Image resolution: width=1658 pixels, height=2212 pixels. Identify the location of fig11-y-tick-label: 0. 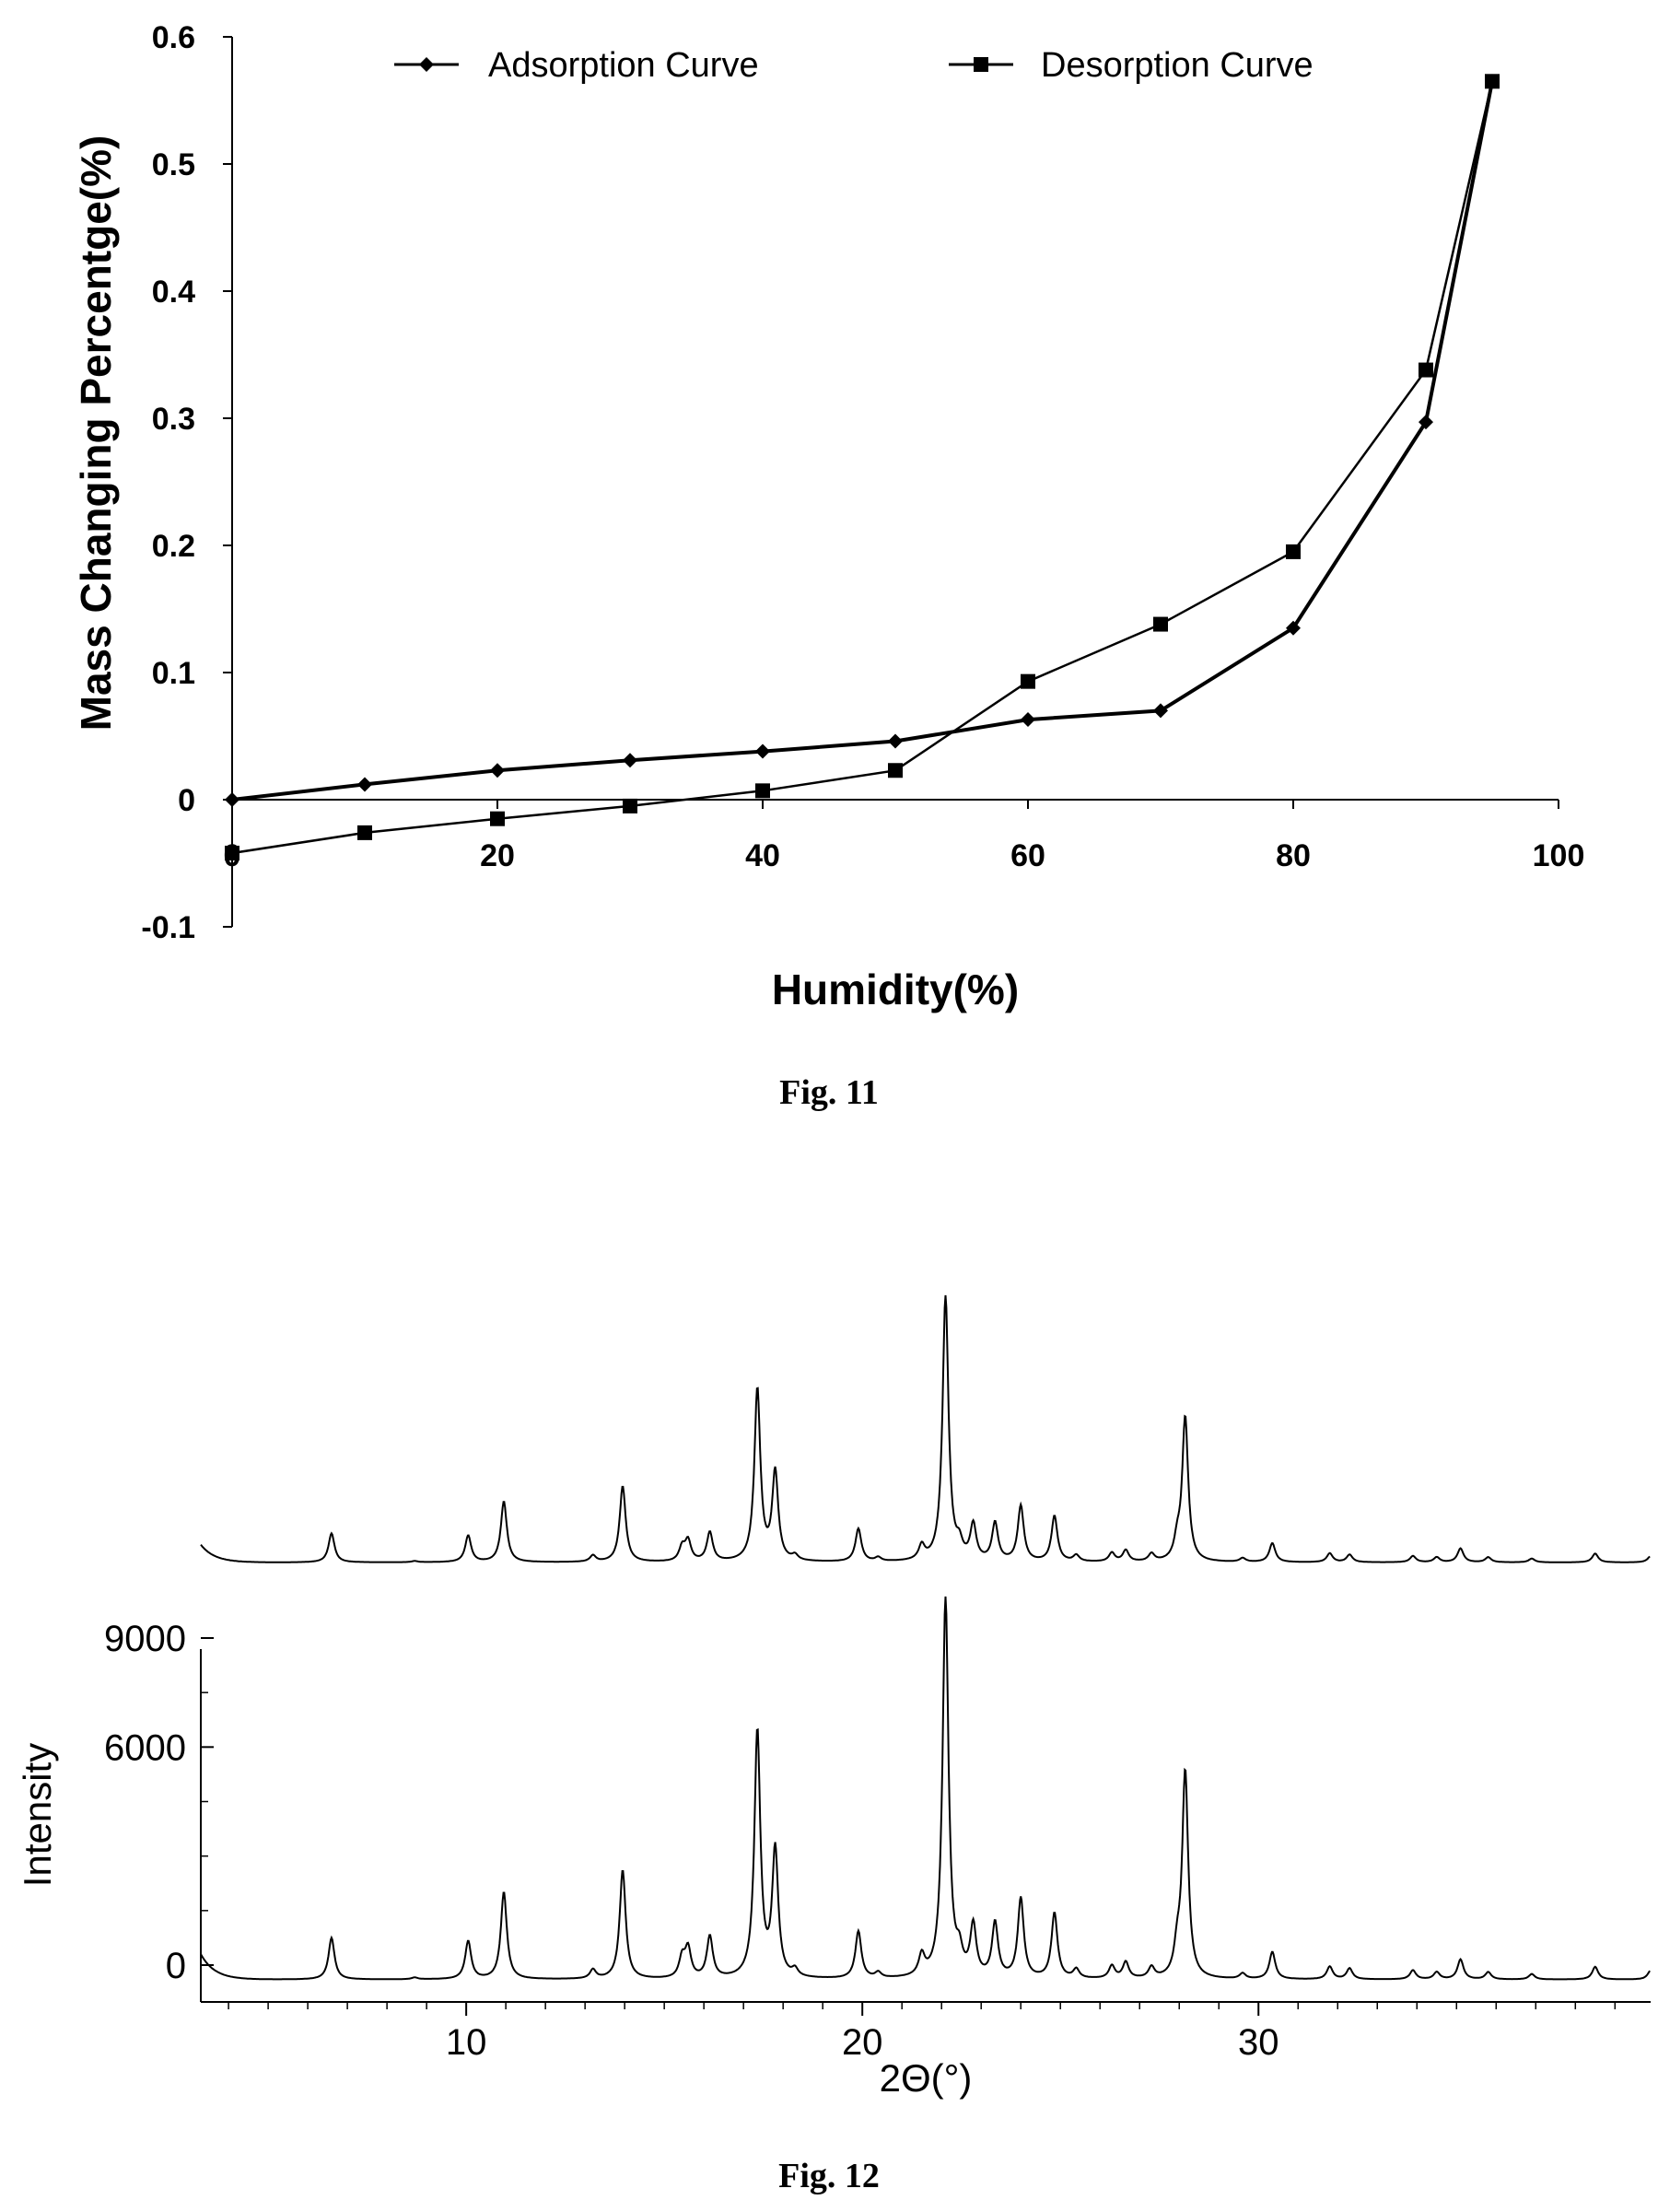
(186, 800).